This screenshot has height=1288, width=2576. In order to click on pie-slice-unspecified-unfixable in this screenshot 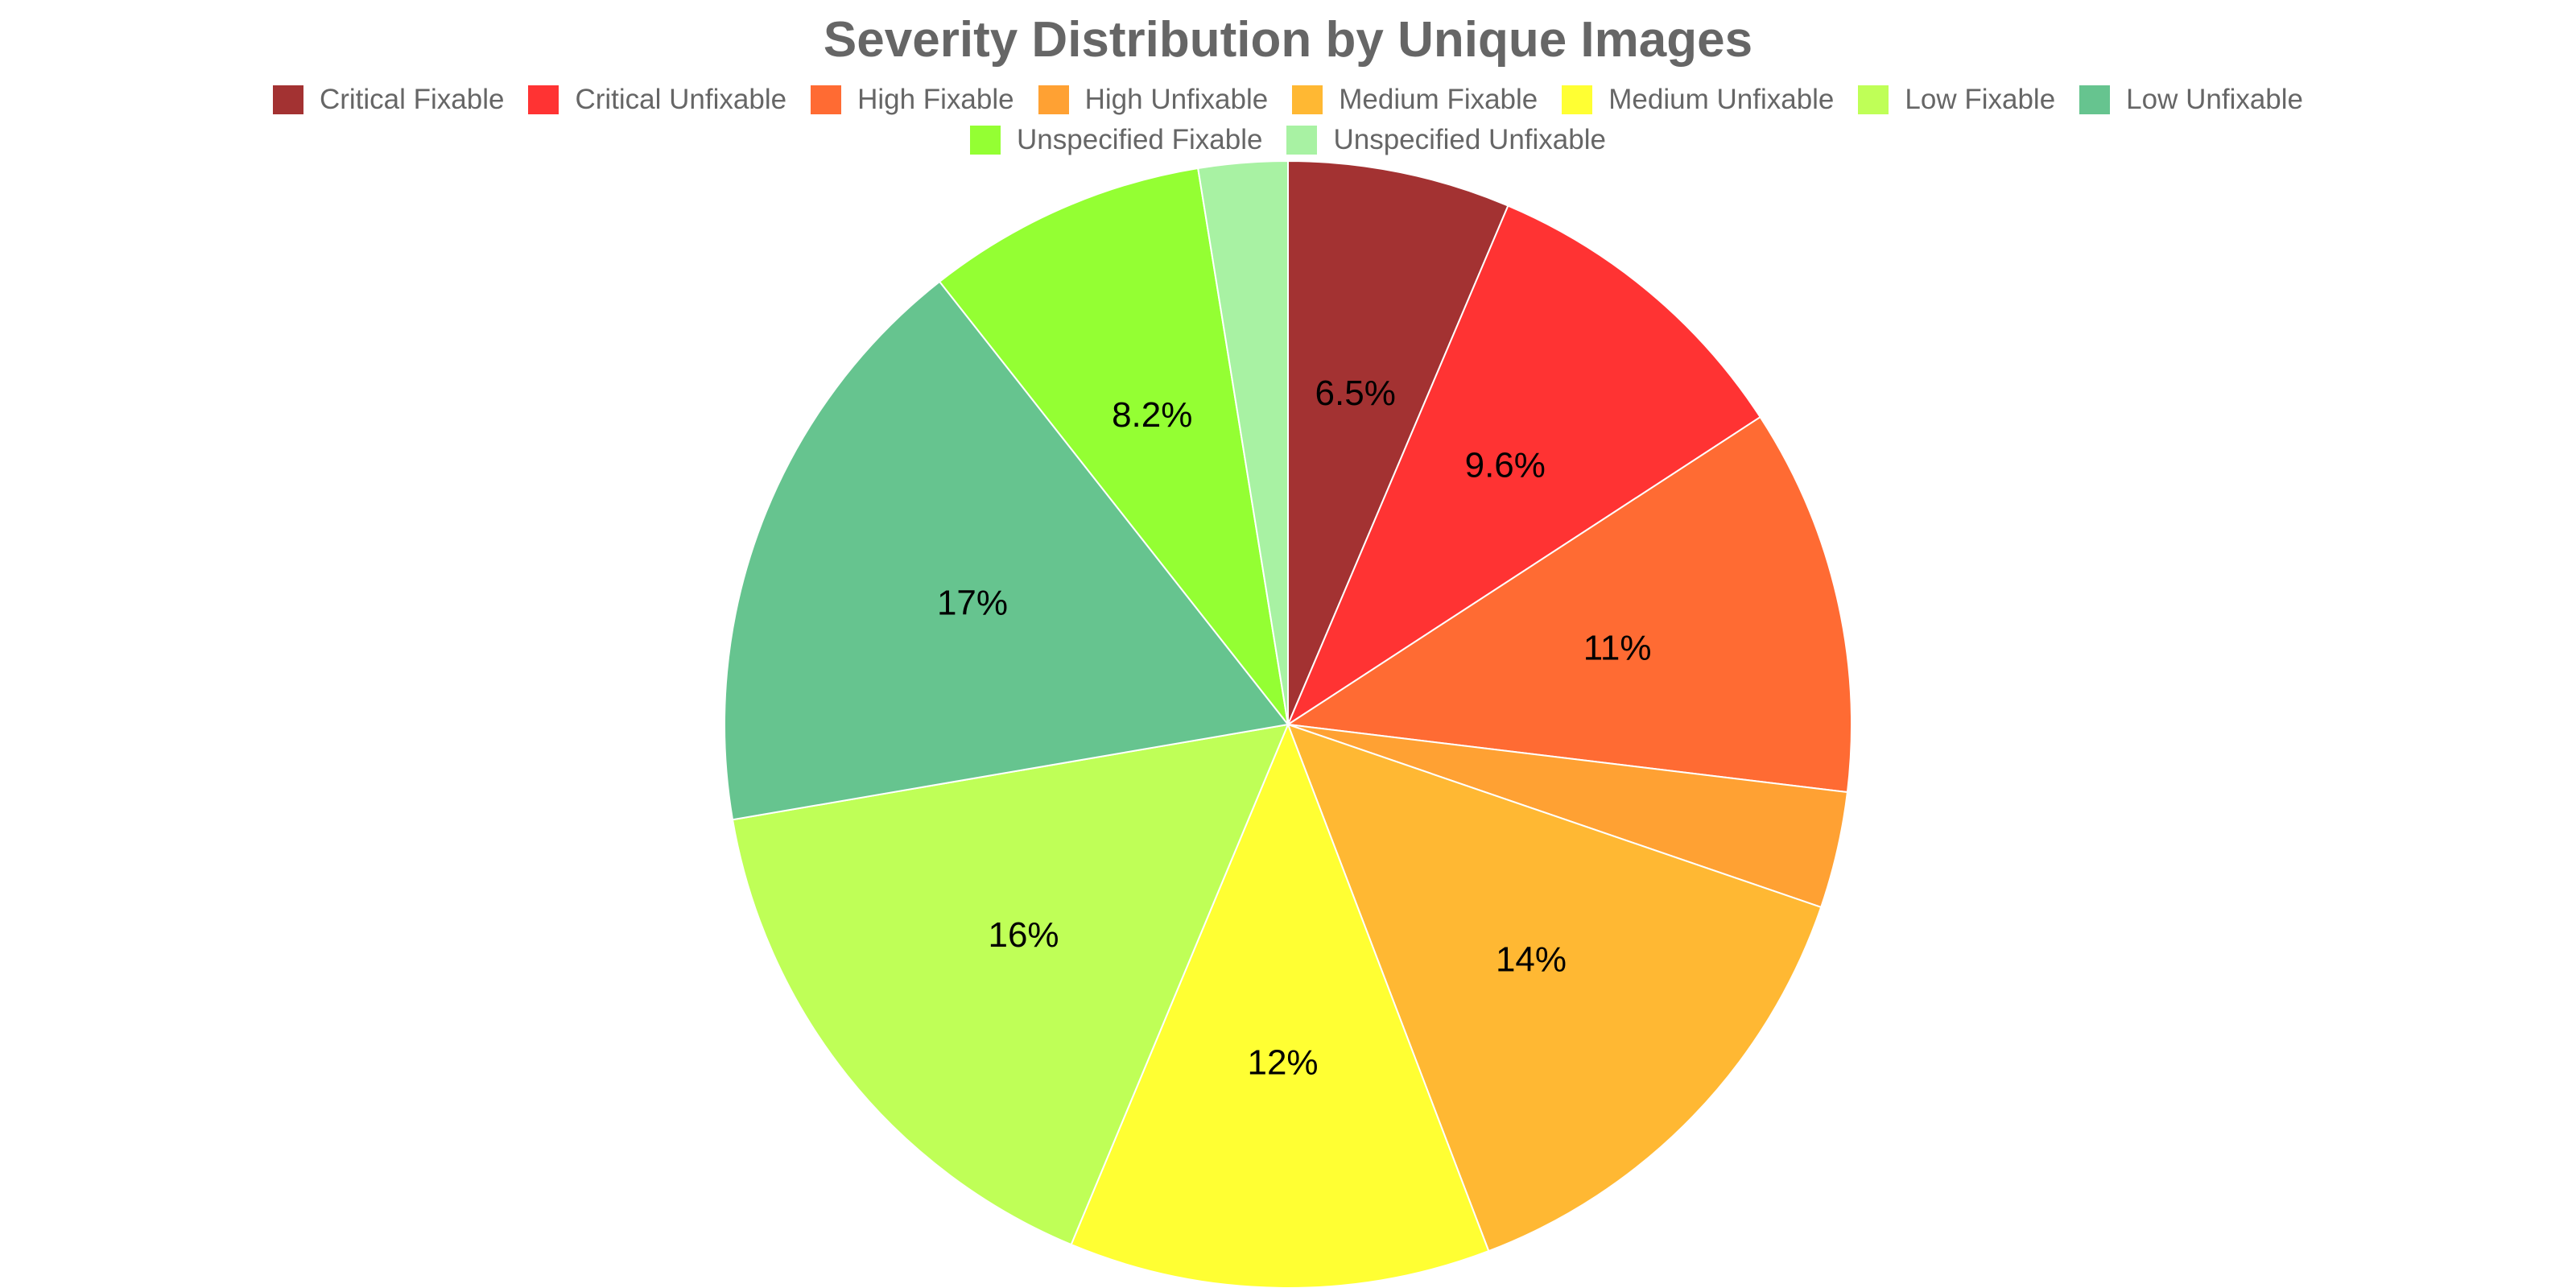, I will do `click(1243, 442)`.